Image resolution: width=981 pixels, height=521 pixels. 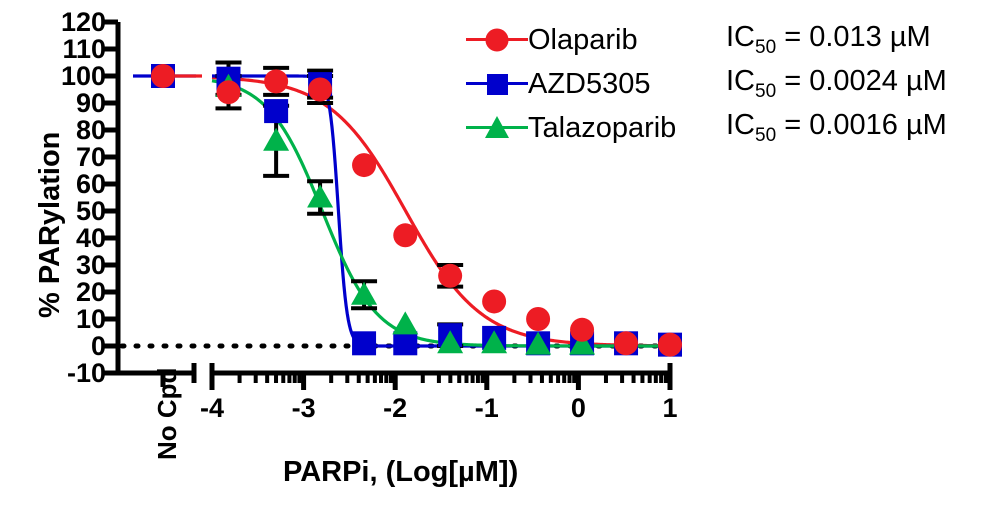 I want to click on y-tick-label: 40, so click(x=90, y=238).